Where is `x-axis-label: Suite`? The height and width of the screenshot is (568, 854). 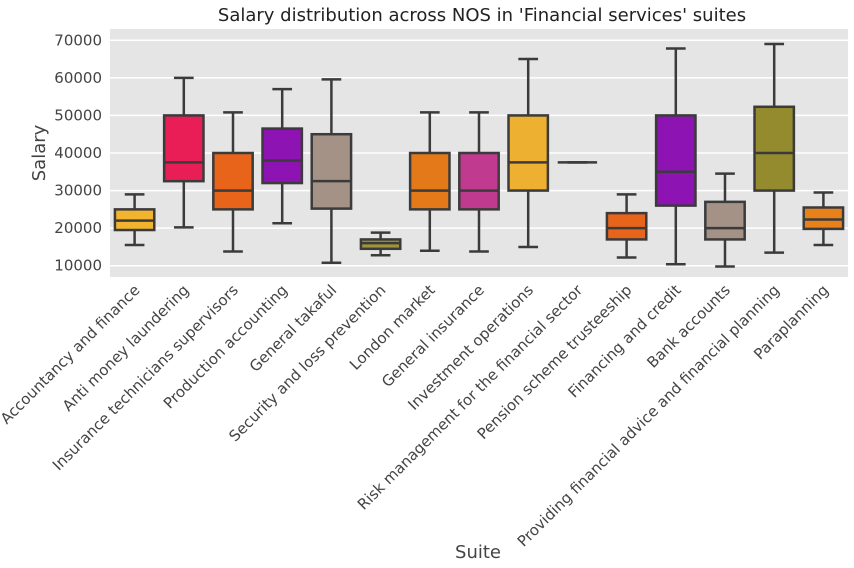 x-axis-label: Suite is located at coordinates (478, 552).